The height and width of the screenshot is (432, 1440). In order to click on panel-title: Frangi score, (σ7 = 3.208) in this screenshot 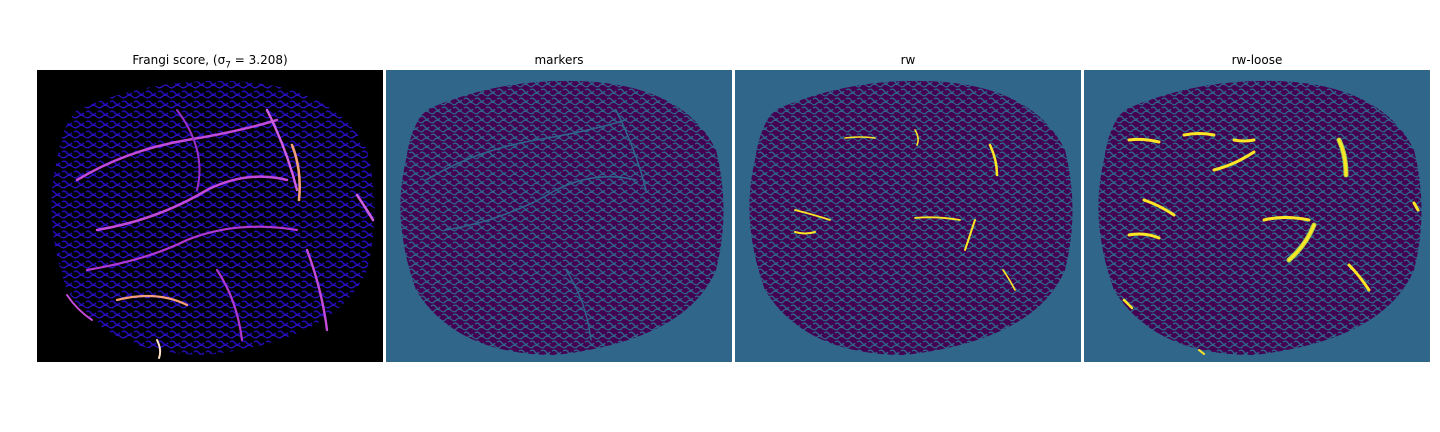, I will do `click(210, 61)`.